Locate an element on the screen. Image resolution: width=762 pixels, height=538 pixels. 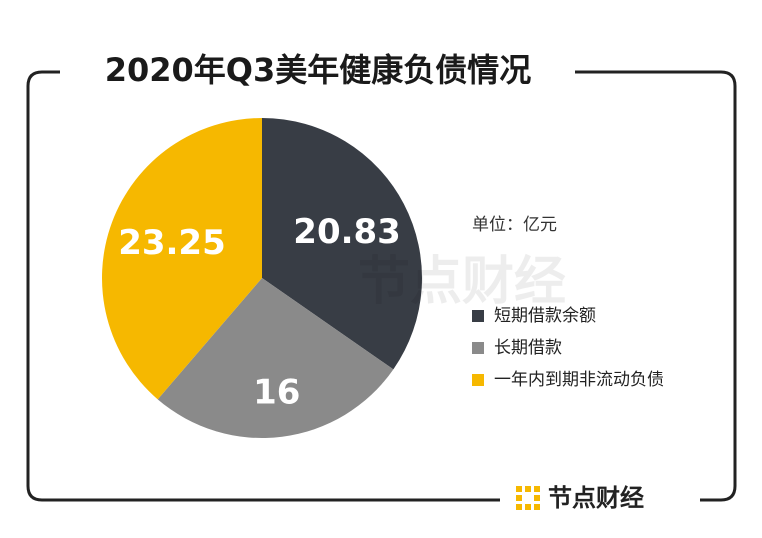
legend-label: 长期借款 is located at coordinates (528, 348).